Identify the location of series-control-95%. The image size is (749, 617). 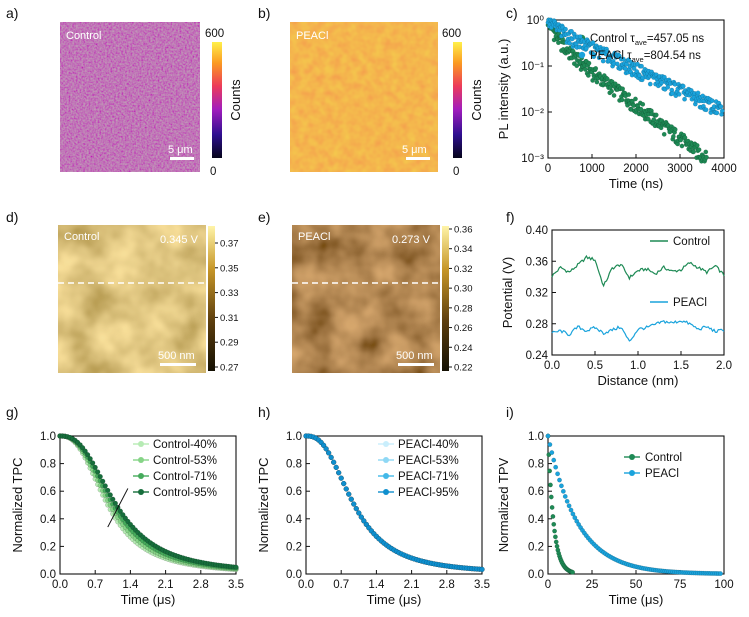
(148, 501).